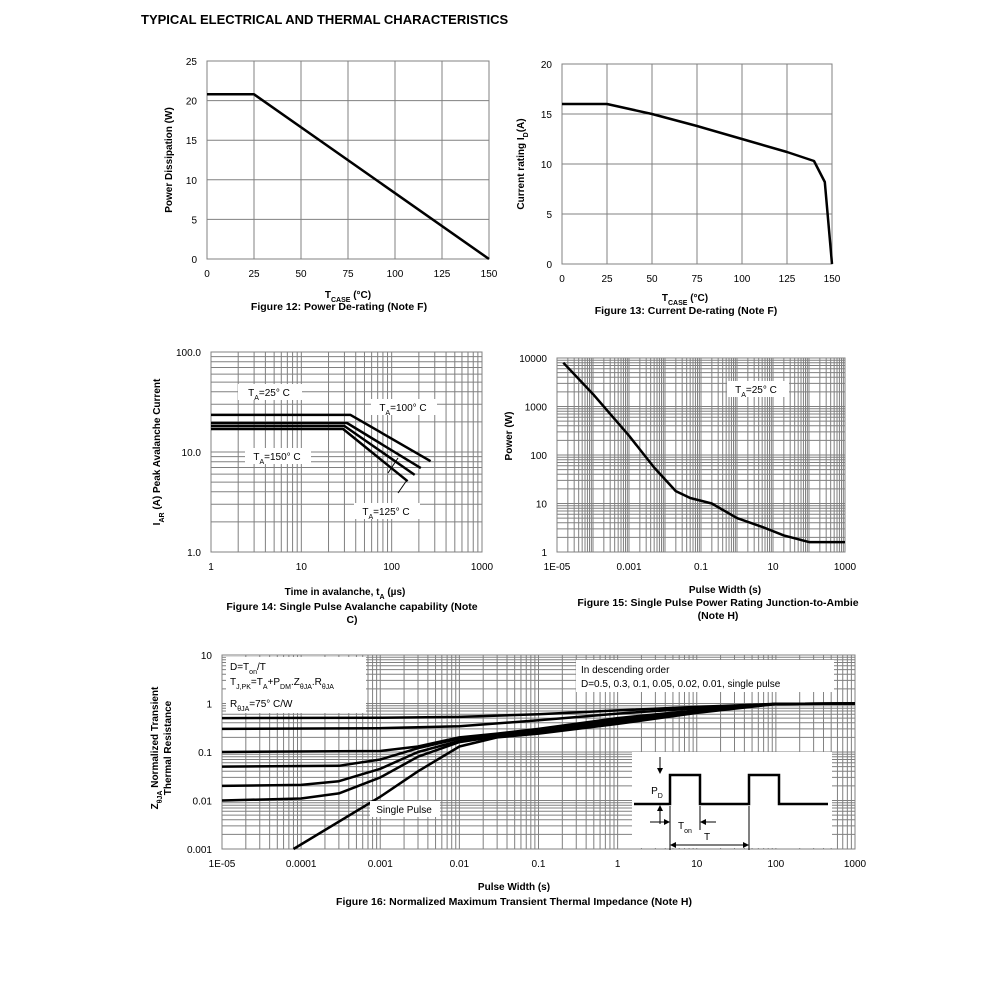 This screenshot has height=1002, width=991. What do you see at coordinates (192, 141) in the screenshot?
I see `fig12-y-tick-label: 15` at bounding box center [192, 141].